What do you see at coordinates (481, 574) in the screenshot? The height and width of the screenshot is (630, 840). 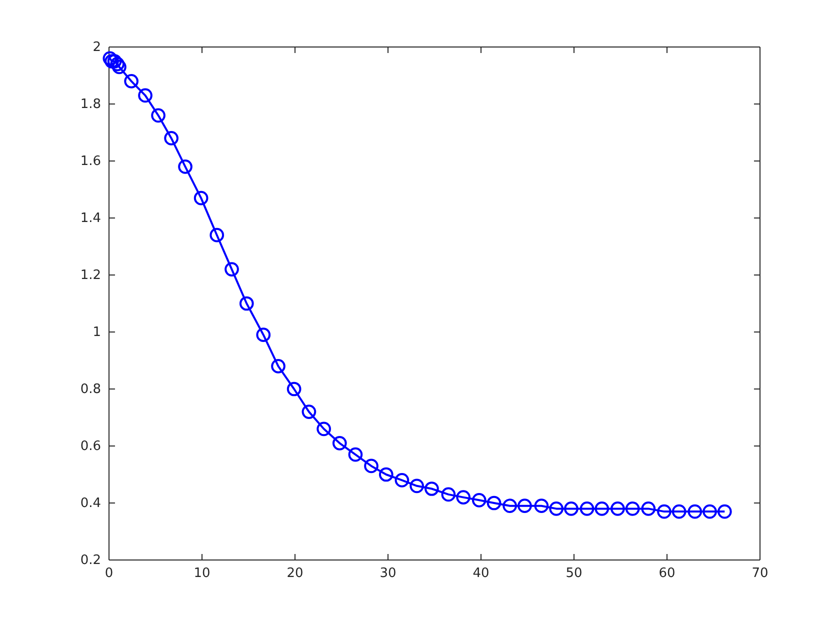 I see `x-tick-label: 40` at bounding box center [481, 574].